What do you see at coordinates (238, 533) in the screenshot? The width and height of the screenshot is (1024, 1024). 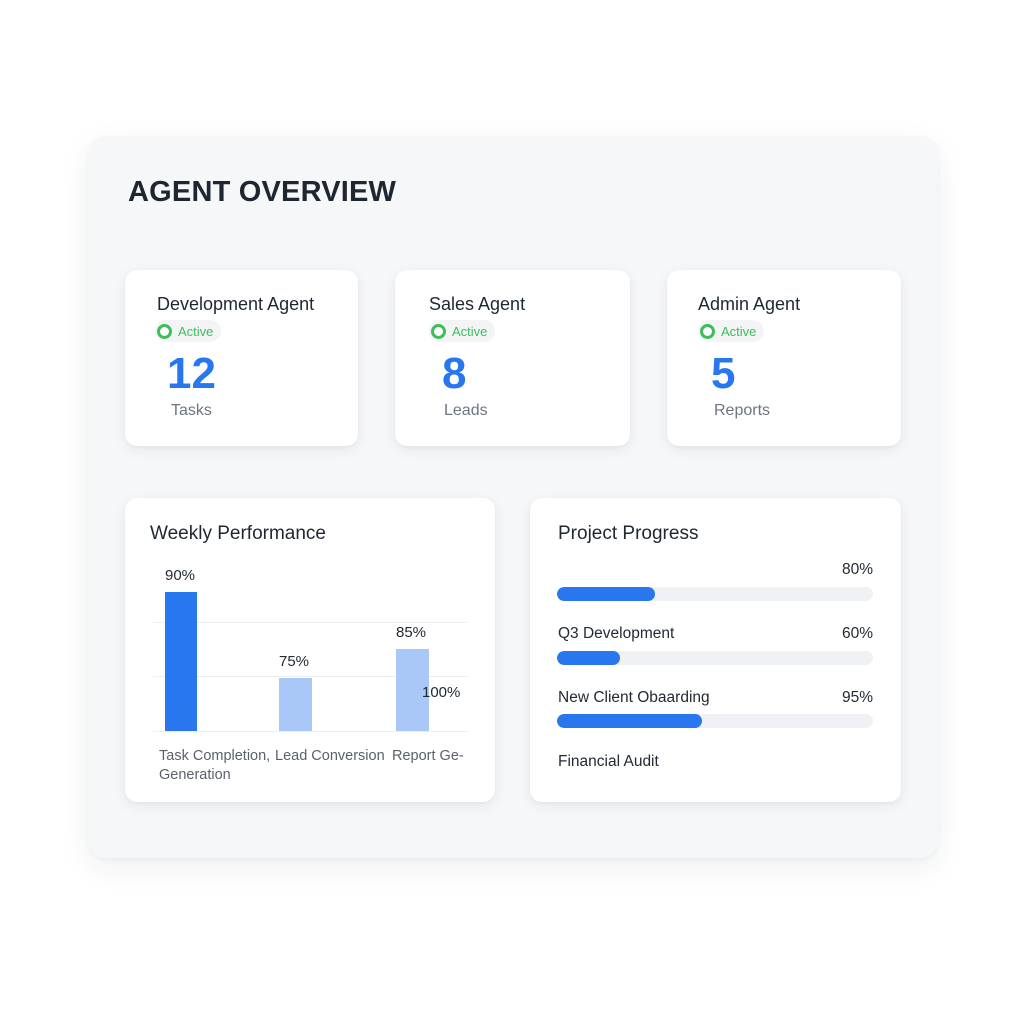 I see `section-title: Weekly Performance` at bounding box center [238, 533].